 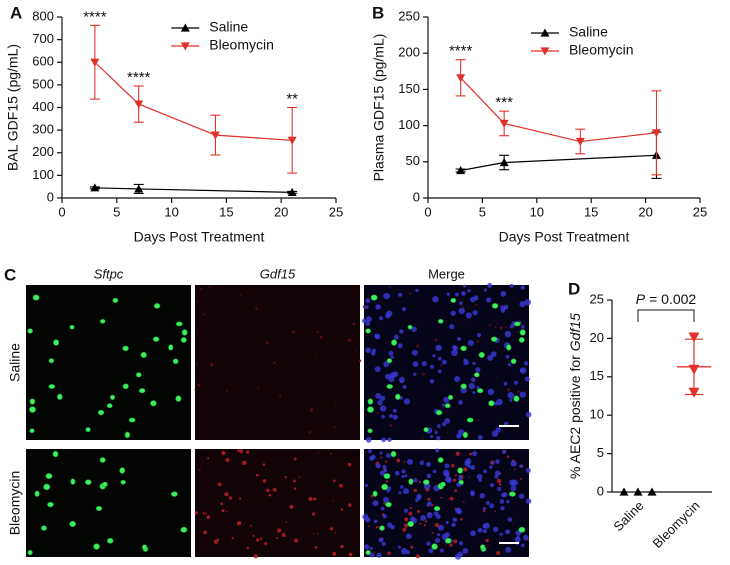 I want to click on significance: ****, so click(x=95, y=16).